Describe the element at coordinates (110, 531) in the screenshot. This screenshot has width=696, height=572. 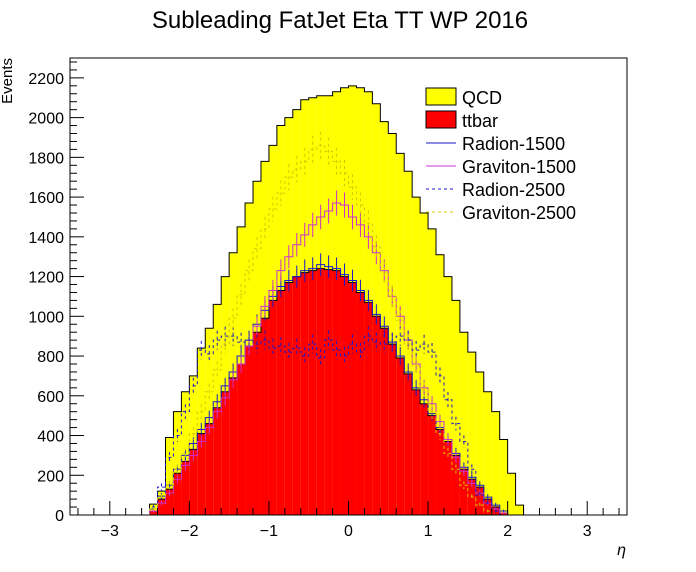
I see `x-tick-label: −3` at that location.